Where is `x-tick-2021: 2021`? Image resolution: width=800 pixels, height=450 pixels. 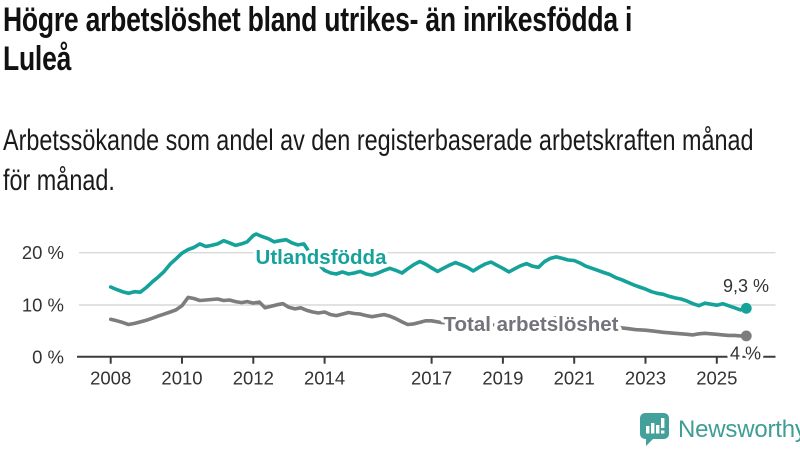
x-tick-2021: 2021 is located at coordinates (574, 378).